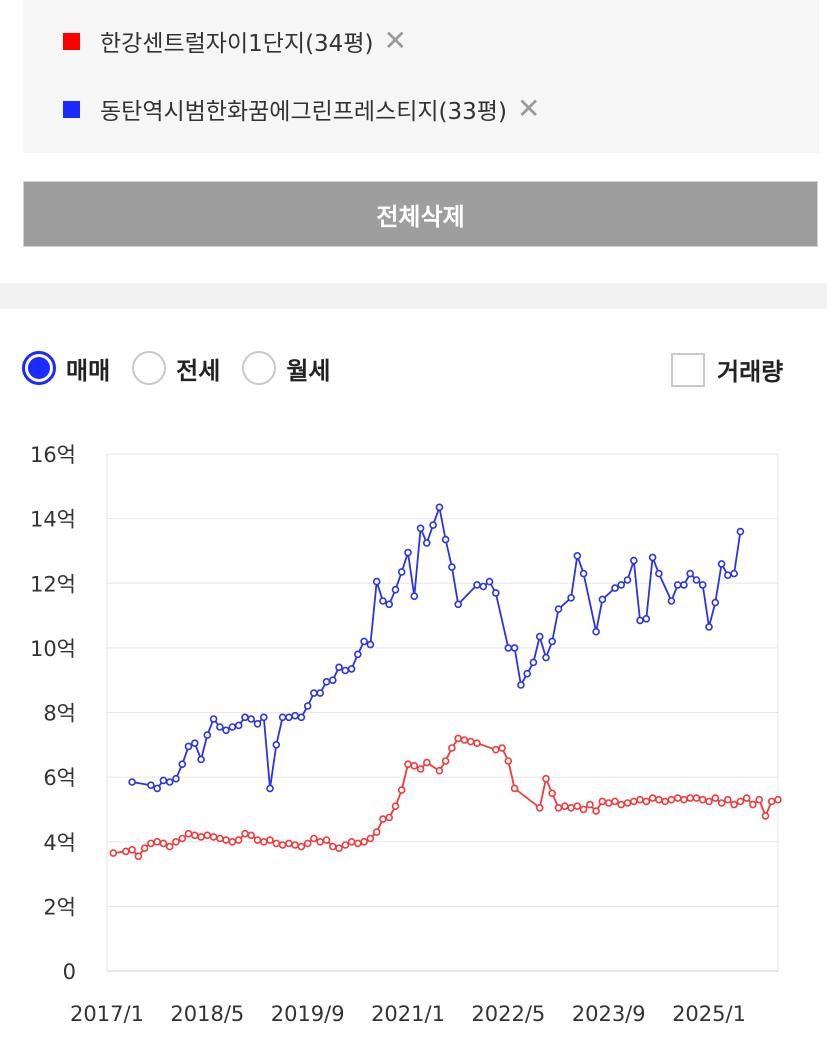 This screenshot has height=1048, width=827. Describe the element at coordinates (508, 1014) in the screenshot. I see `x-tick-label: 2022/5` at that location.